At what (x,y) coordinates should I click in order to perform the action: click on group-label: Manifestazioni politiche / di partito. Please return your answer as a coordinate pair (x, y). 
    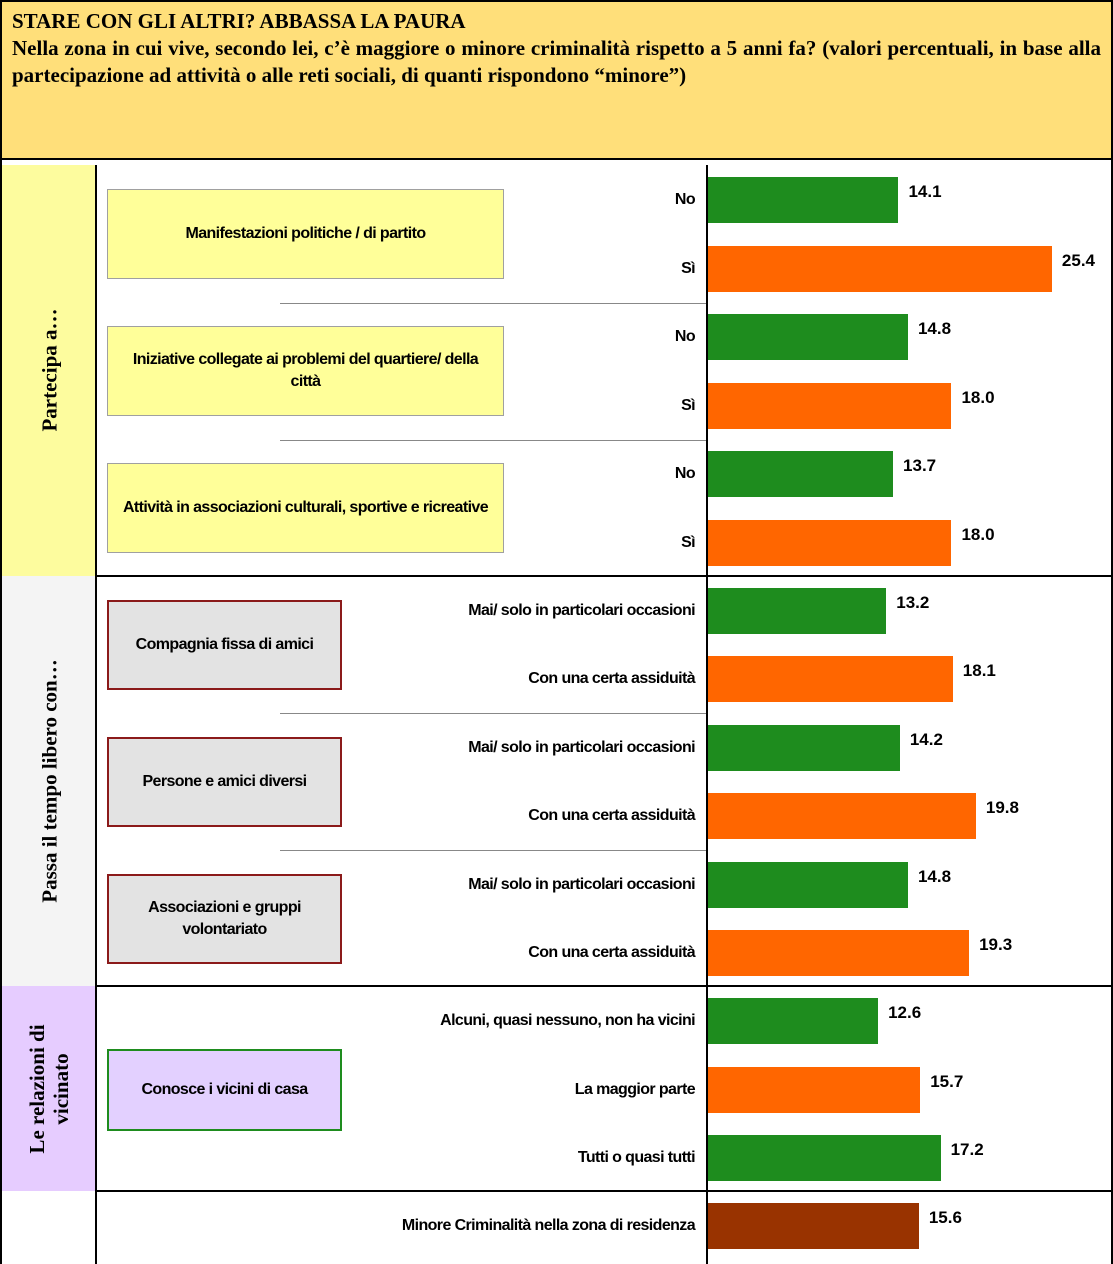
    Looking at the image, I should click on (305, 234).